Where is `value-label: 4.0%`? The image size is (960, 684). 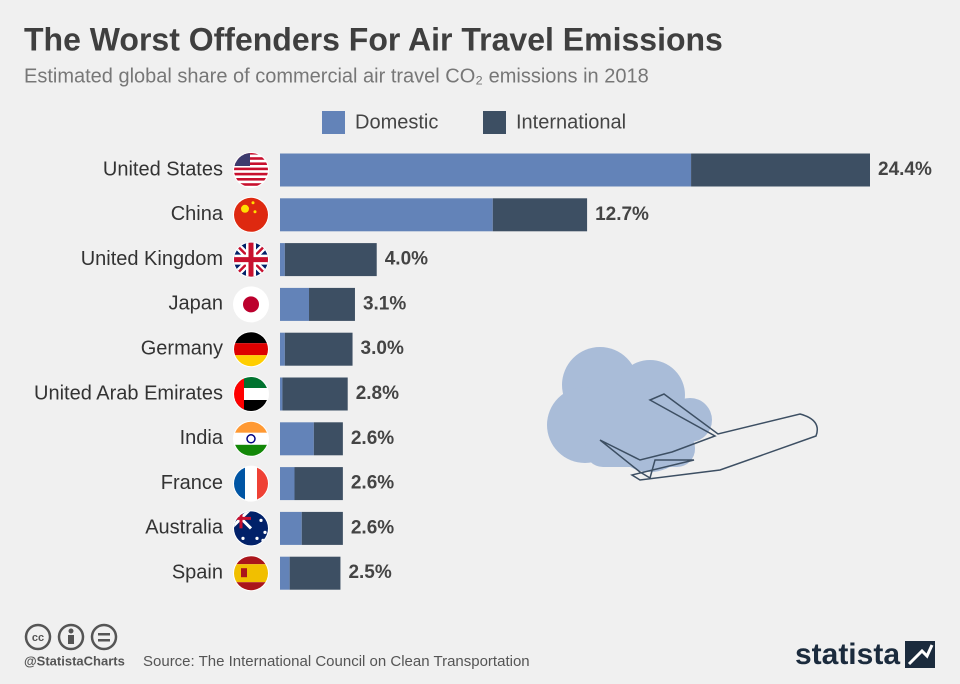 value-label: 4.0% is located at coordinates (406, 259).